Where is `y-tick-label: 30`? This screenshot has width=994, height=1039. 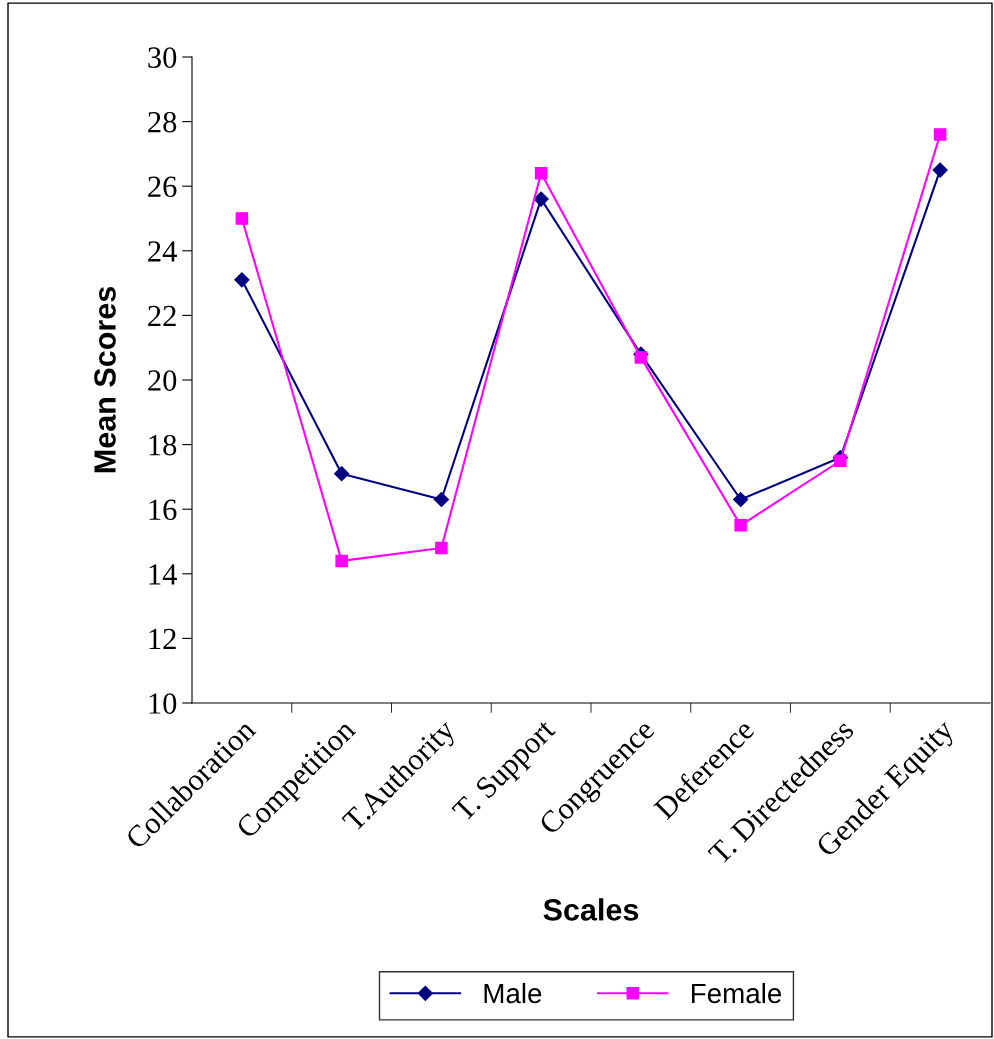 y-tick-label: 30 is located at coordinates (162, 57).